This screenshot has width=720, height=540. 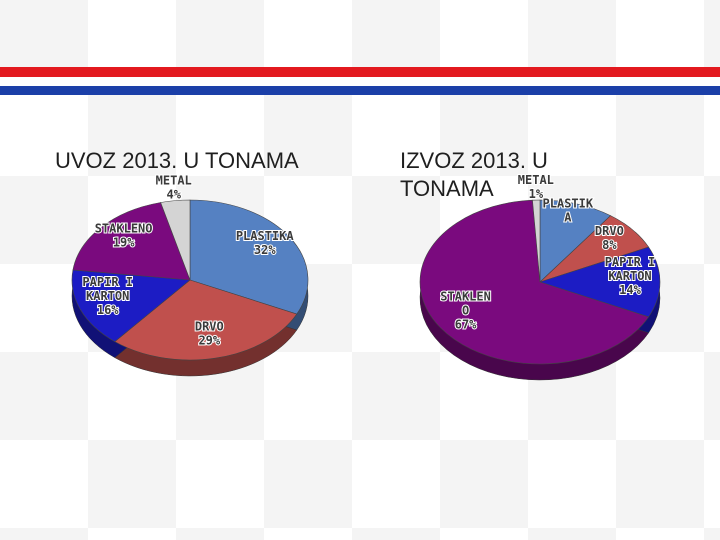 What do you see at coordinates (474, 174) in the screenshot?
I see `chart-title: IZVOZ 2013. U TONAMA` at bounding box center [474, 174].